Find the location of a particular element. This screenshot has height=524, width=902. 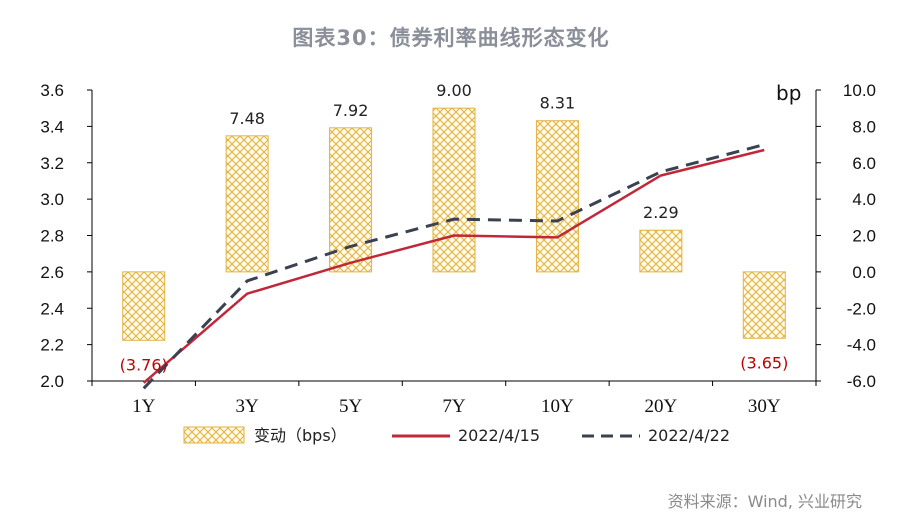

bar-value-label: (3.76) is located at coordinates (144, 364).